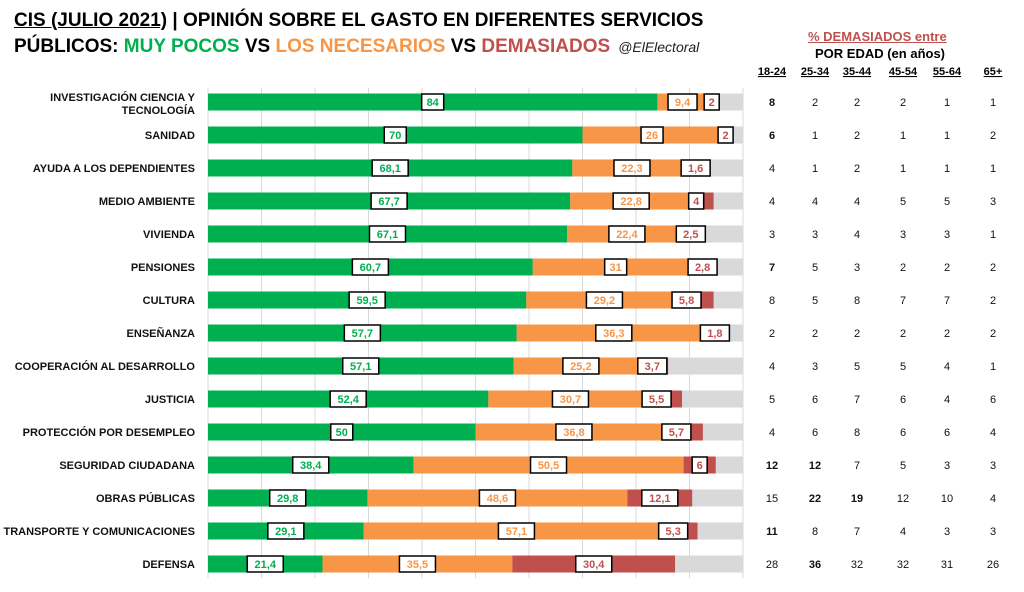  I want to click on age-group-header: 25-34, so click(815, 72).